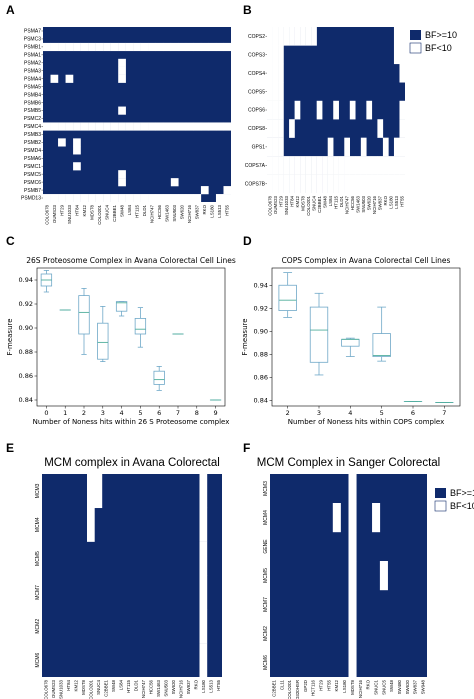 The width and height of the screenshot is (474, 699). What do you see at coordinates (32, 167) in the screenshot?
I see `row-label: PSMC1` at bounding box center [32, 167].